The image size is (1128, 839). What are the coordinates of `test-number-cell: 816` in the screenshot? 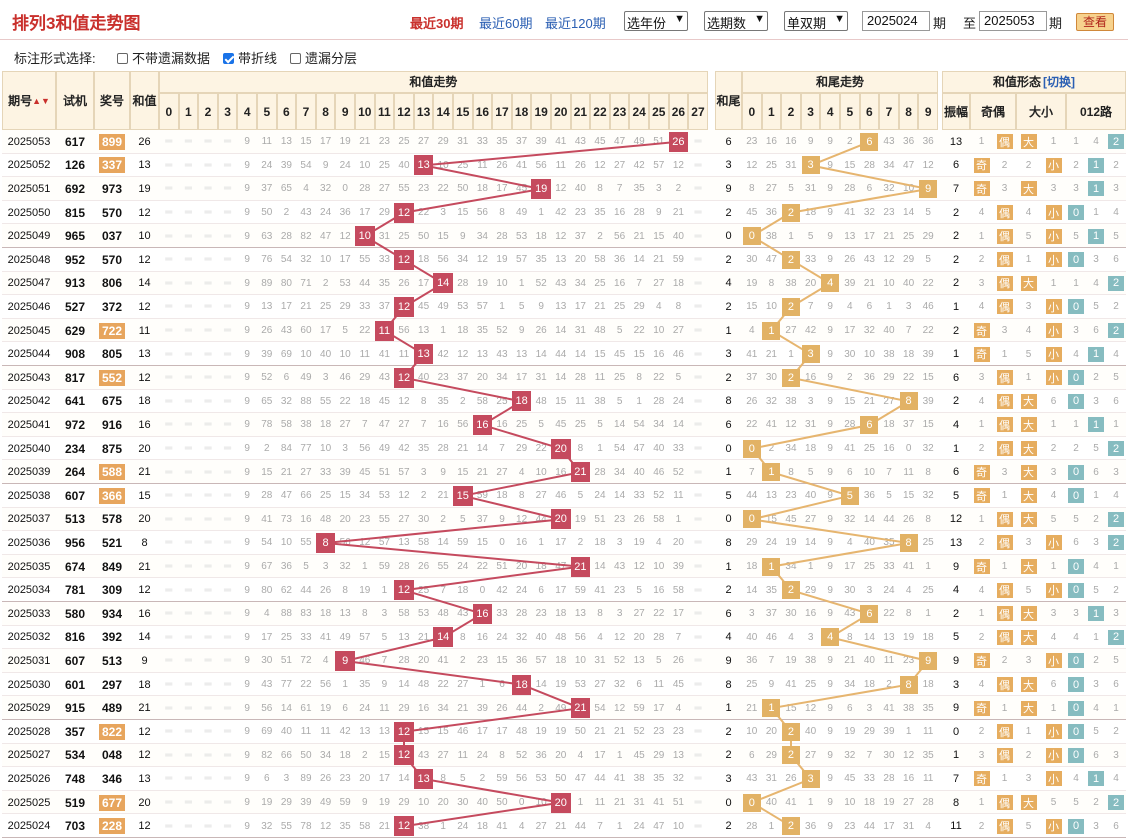 It's located at (75, 637).